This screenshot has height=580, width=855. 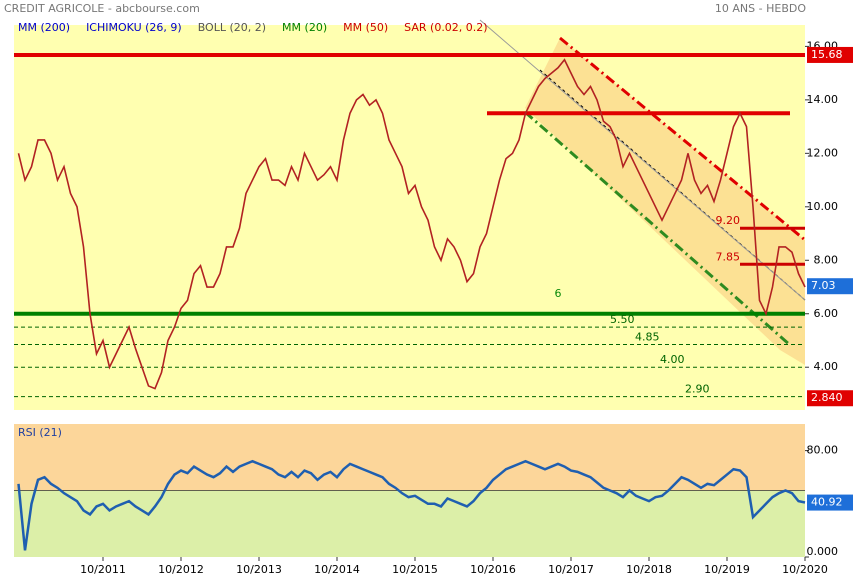 I want to click on channel-upper, so click(x=682, y=139).